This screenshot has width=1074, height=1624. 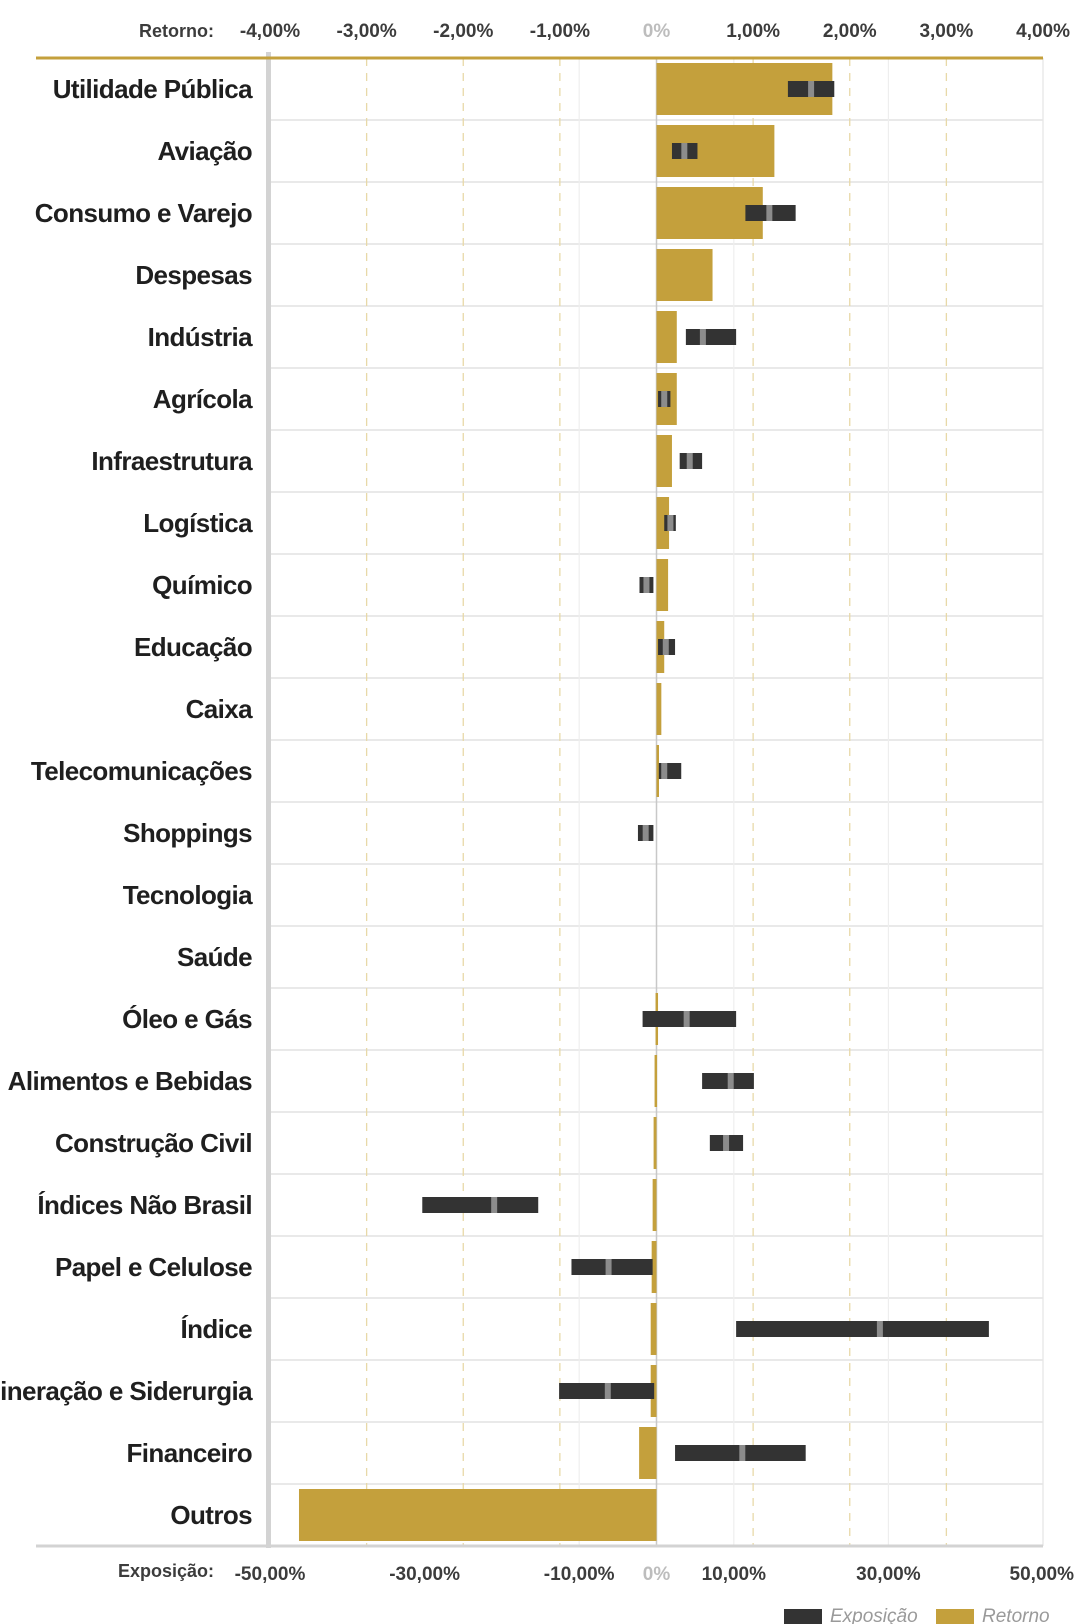 I want to click on top-axis-caption: Retorno:, so click(x=176, y=31).